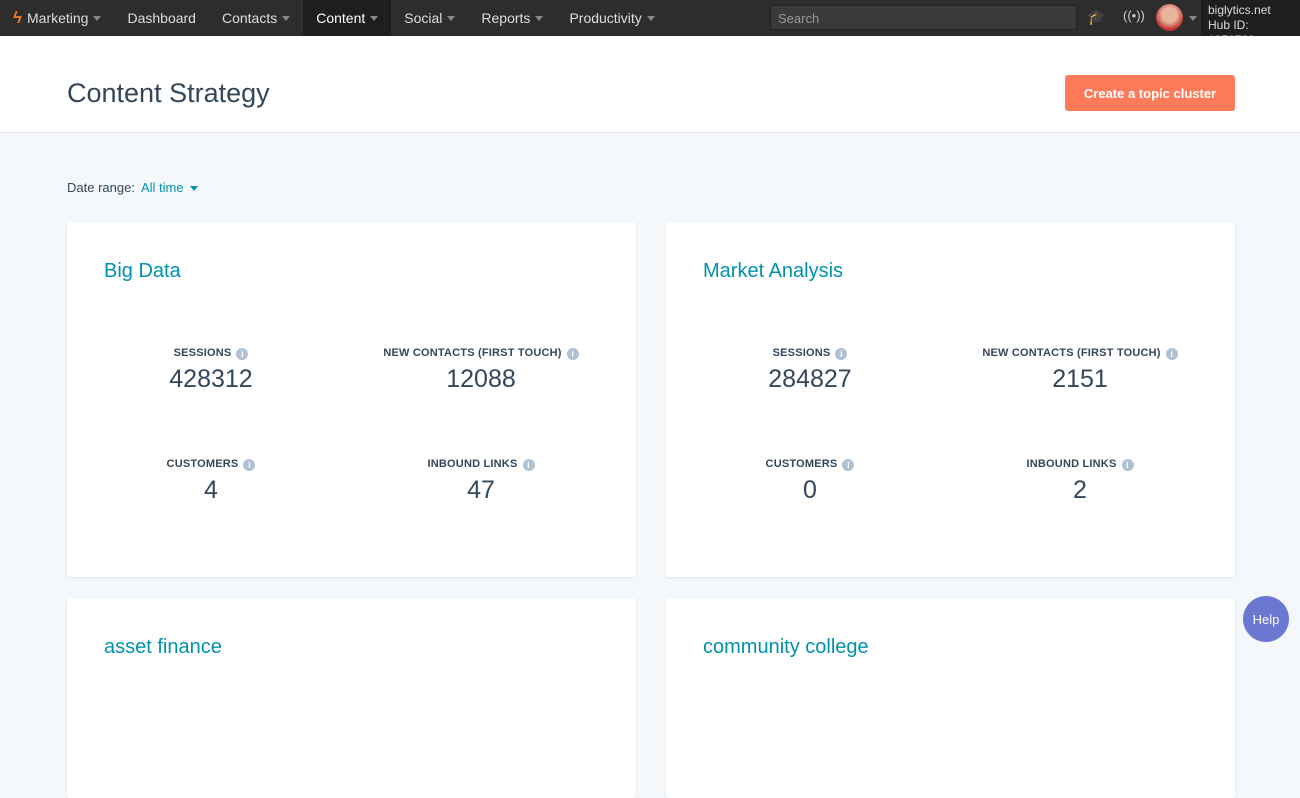 The width and height of the screenshot is (1300, 798). What do you see at coordinates (341, 18) in the screenshot?
I see `nav-label: Content` at bounding box center [341, 18].